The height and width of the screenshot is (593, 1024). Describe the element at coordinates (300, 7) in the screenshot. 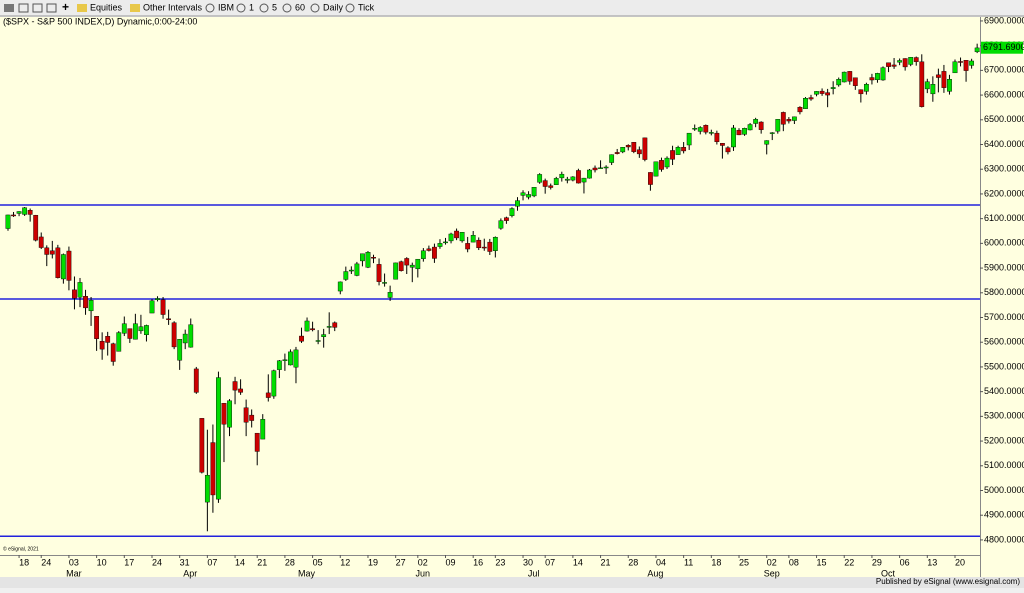

I see `toolbar-item: 60` at that location.